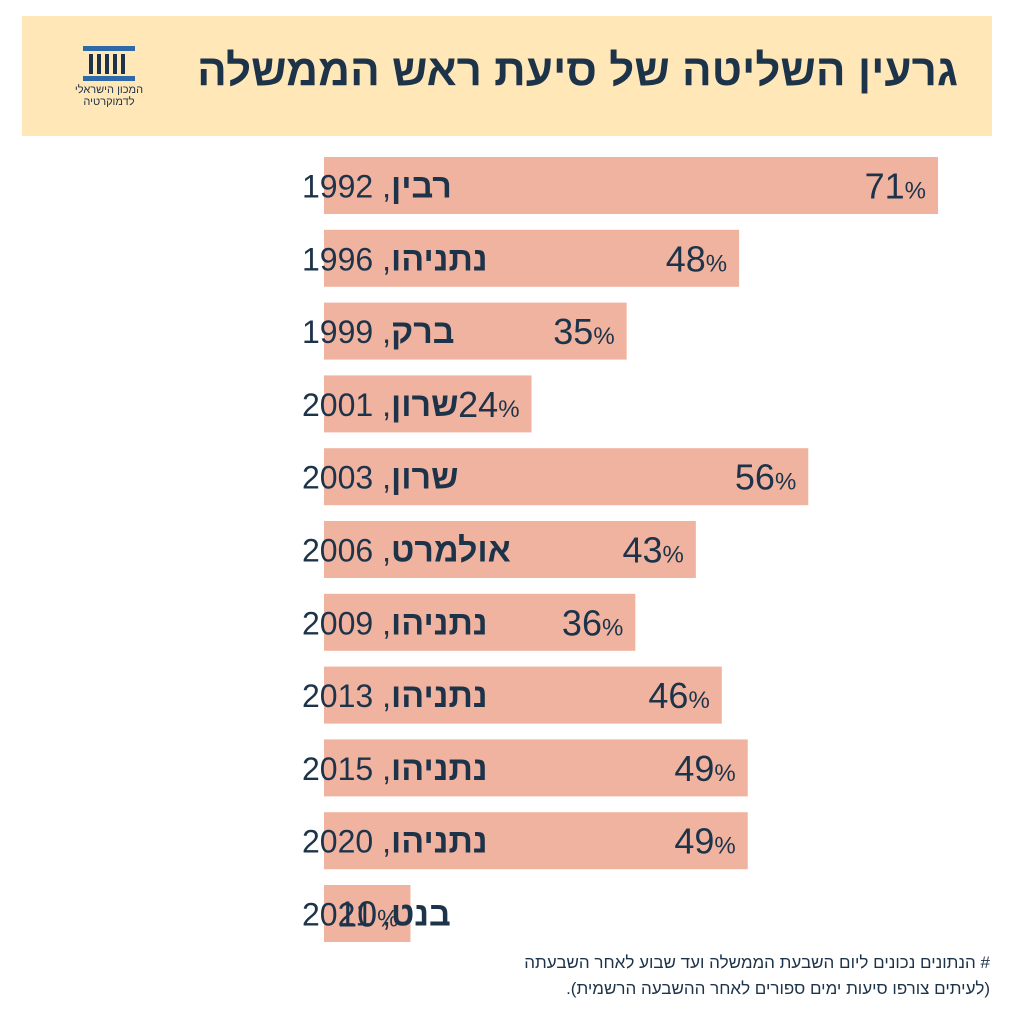 The width and height of the screenshot is (1012, 1012). Describe the element at coordinates (395, 769) in the screenshot. I see `category-label: נתניהו, 2015` at that location.